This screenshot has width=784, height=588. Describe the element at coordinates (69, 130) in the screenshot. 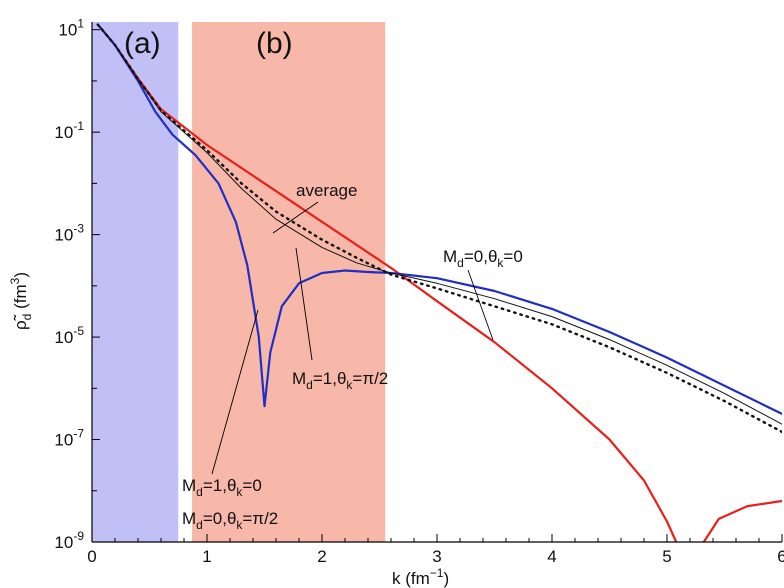

I see `y-tick-label: 10⁻¹` at that location.